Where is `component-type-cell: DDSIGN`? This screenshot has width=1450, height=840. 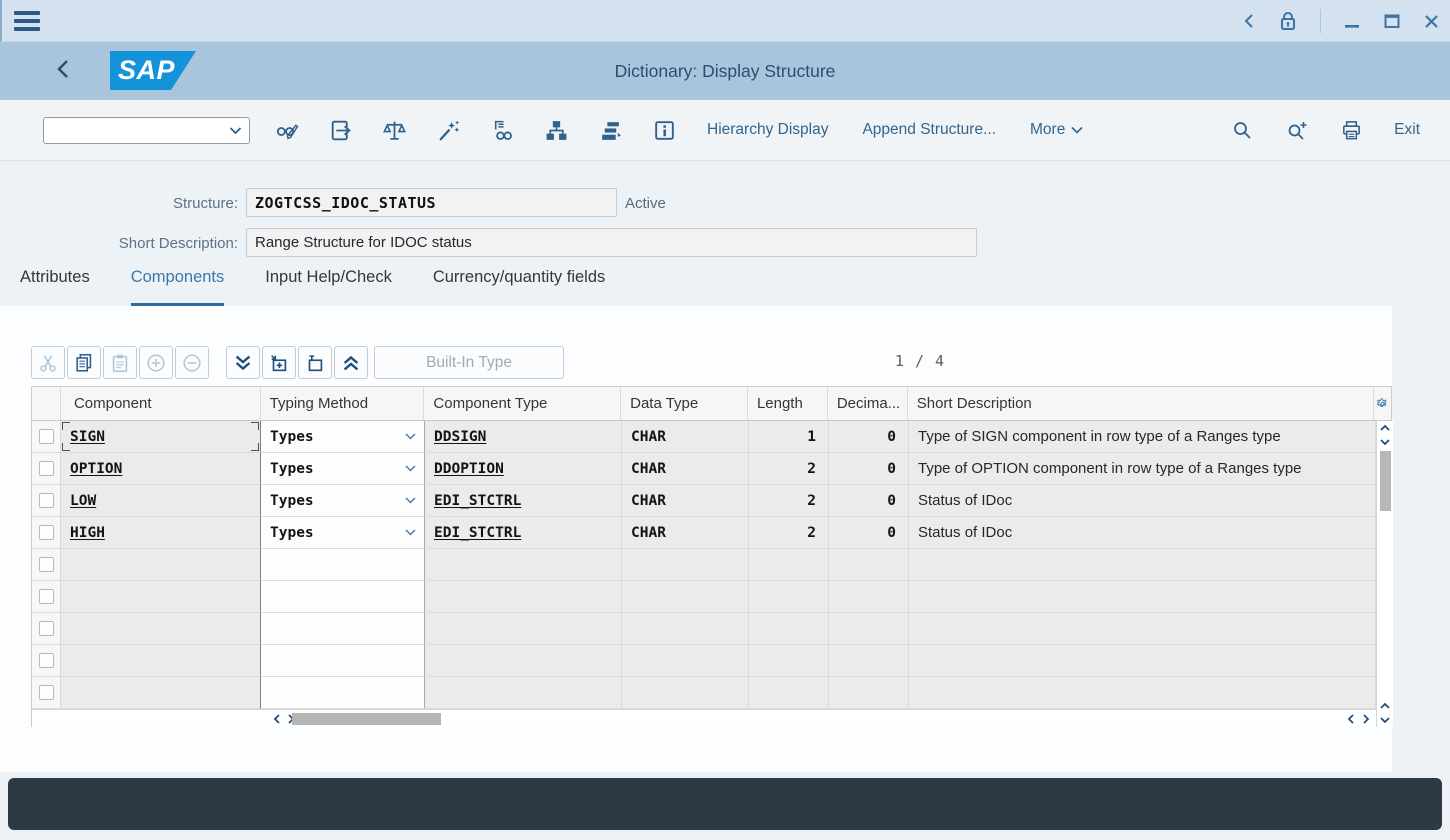
component-type-cell: DDSIGN is located at coordinates (523, 437).